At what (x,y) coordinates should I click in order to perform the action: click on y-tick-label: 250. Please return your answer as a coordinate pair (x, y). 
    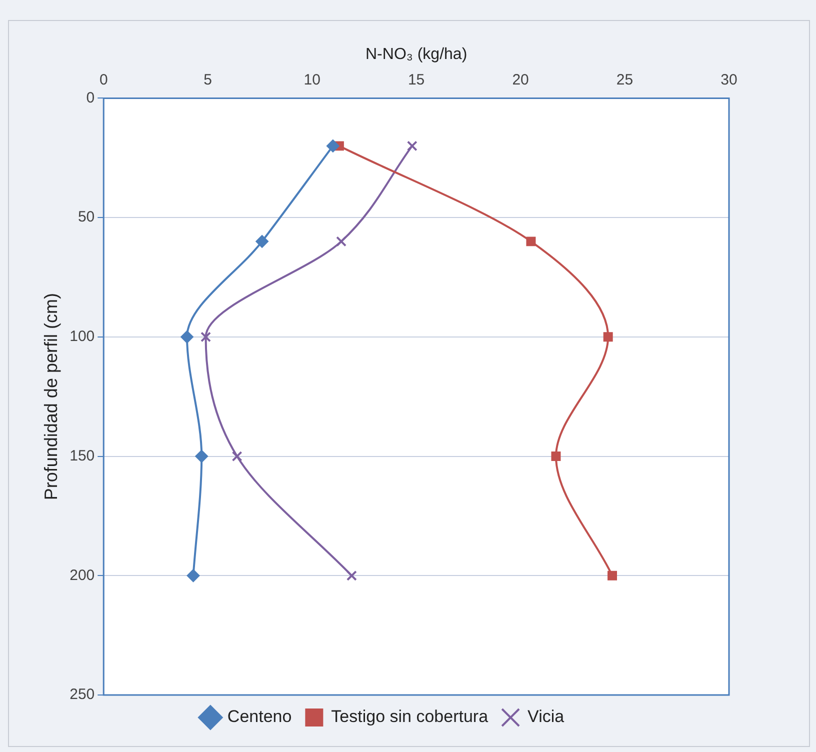
    Looking at the image, I should click on (82, 695).